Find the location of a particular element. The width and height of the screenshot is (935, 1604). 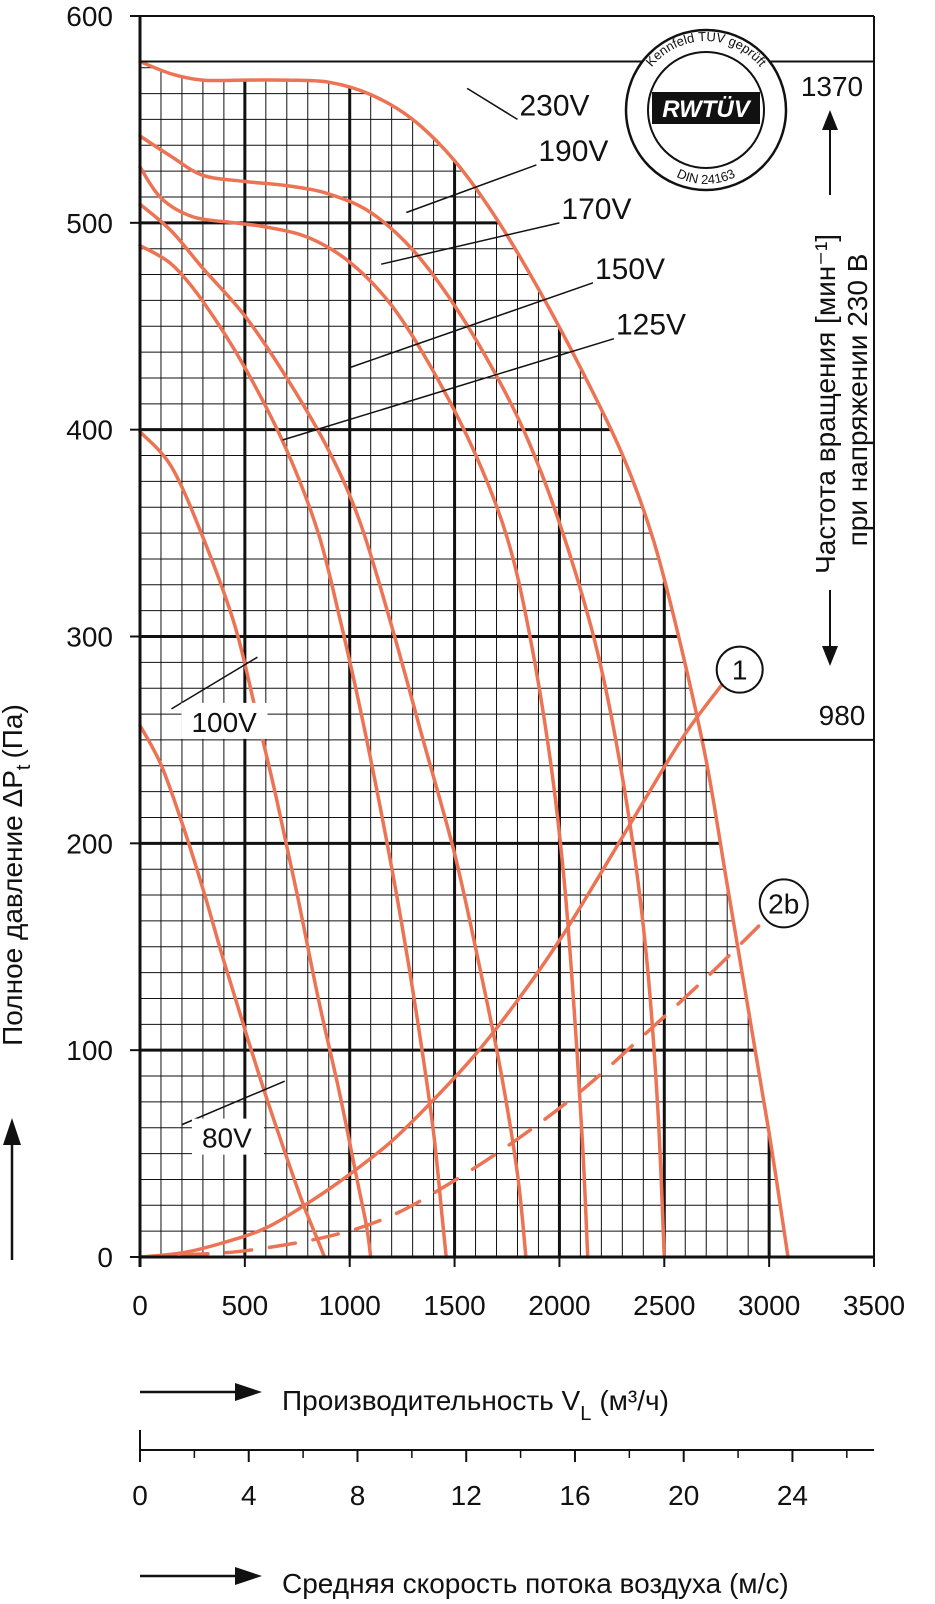

rpm-arrow-down-head is located at coordinates (830, 656).